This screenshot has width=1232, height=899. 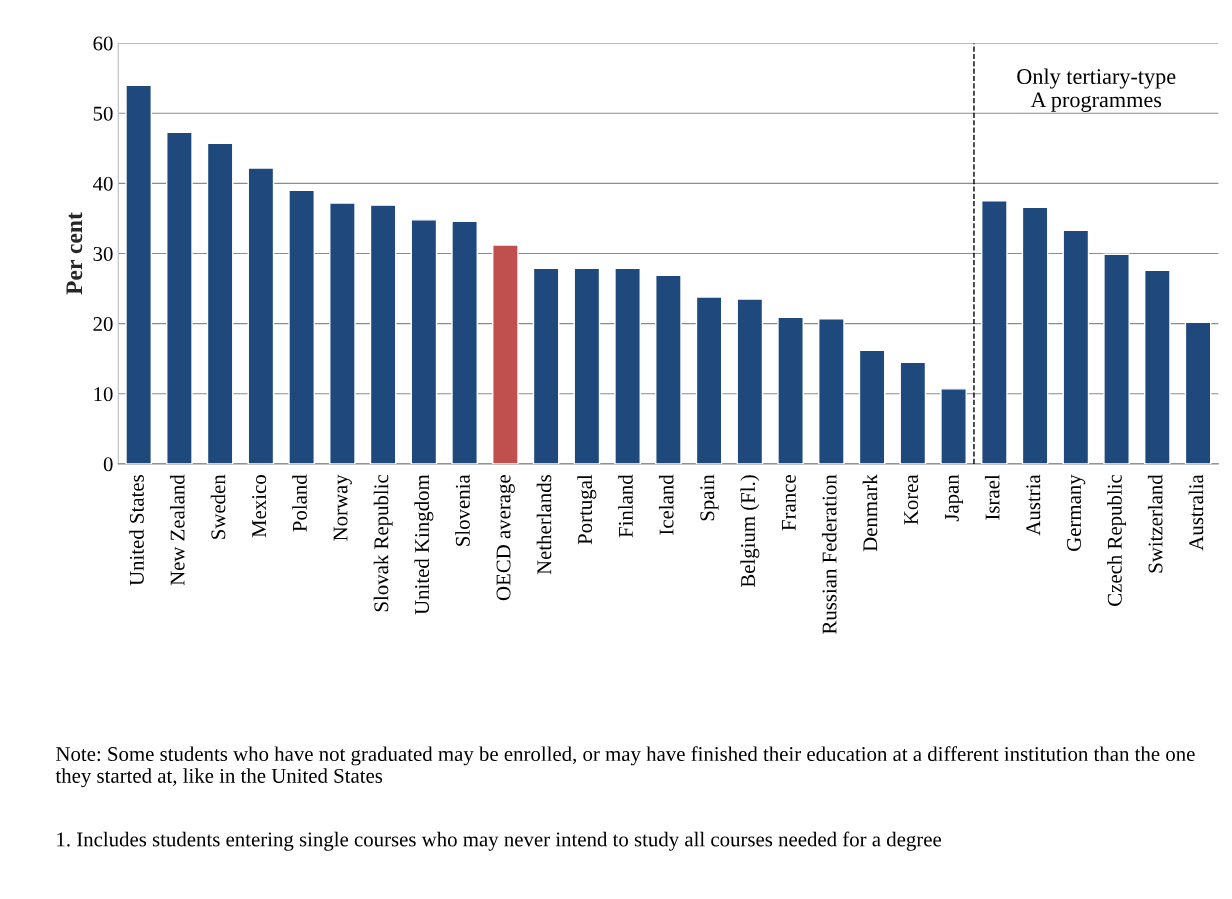 What do you see at coordinates (625, 506) in the screenshot?
I see `x-tick-label: Finland` at bounding box center [625, 506].